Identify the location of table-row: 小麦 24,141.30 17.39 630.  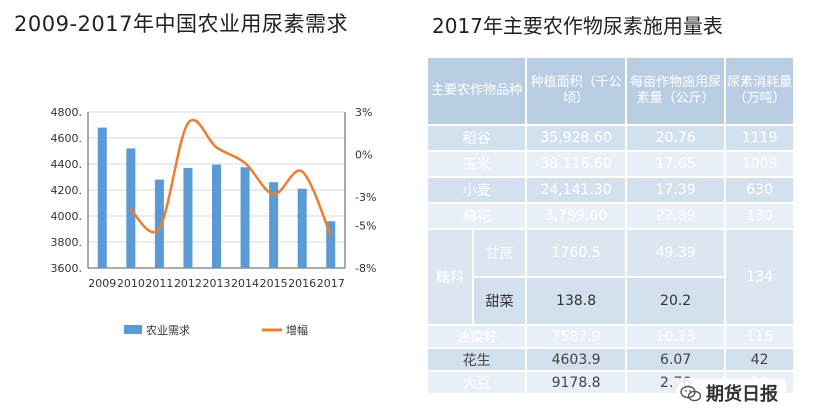
(610, 190).